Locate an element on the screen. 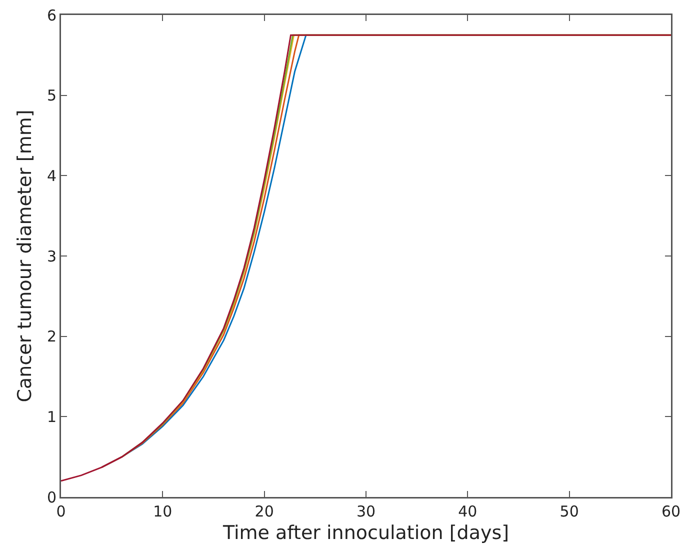  x-tick-label: 40 is located at coordinates (468, 511).